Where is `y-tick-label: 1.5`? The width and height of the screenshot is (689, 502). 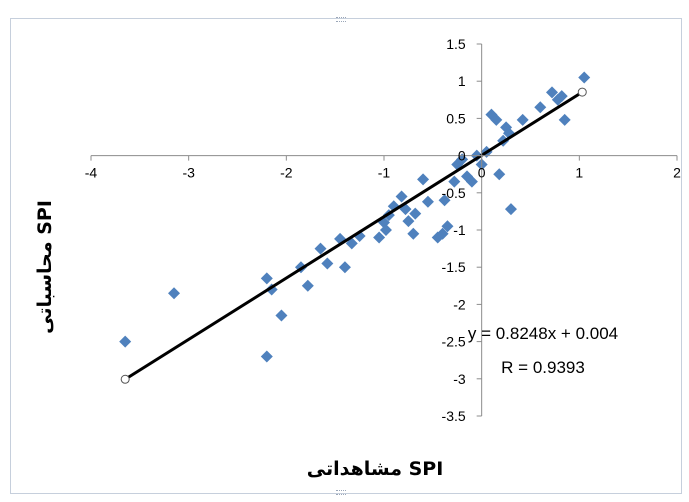 y-tick-label: 1.5 is located at coordinates (456, 44).